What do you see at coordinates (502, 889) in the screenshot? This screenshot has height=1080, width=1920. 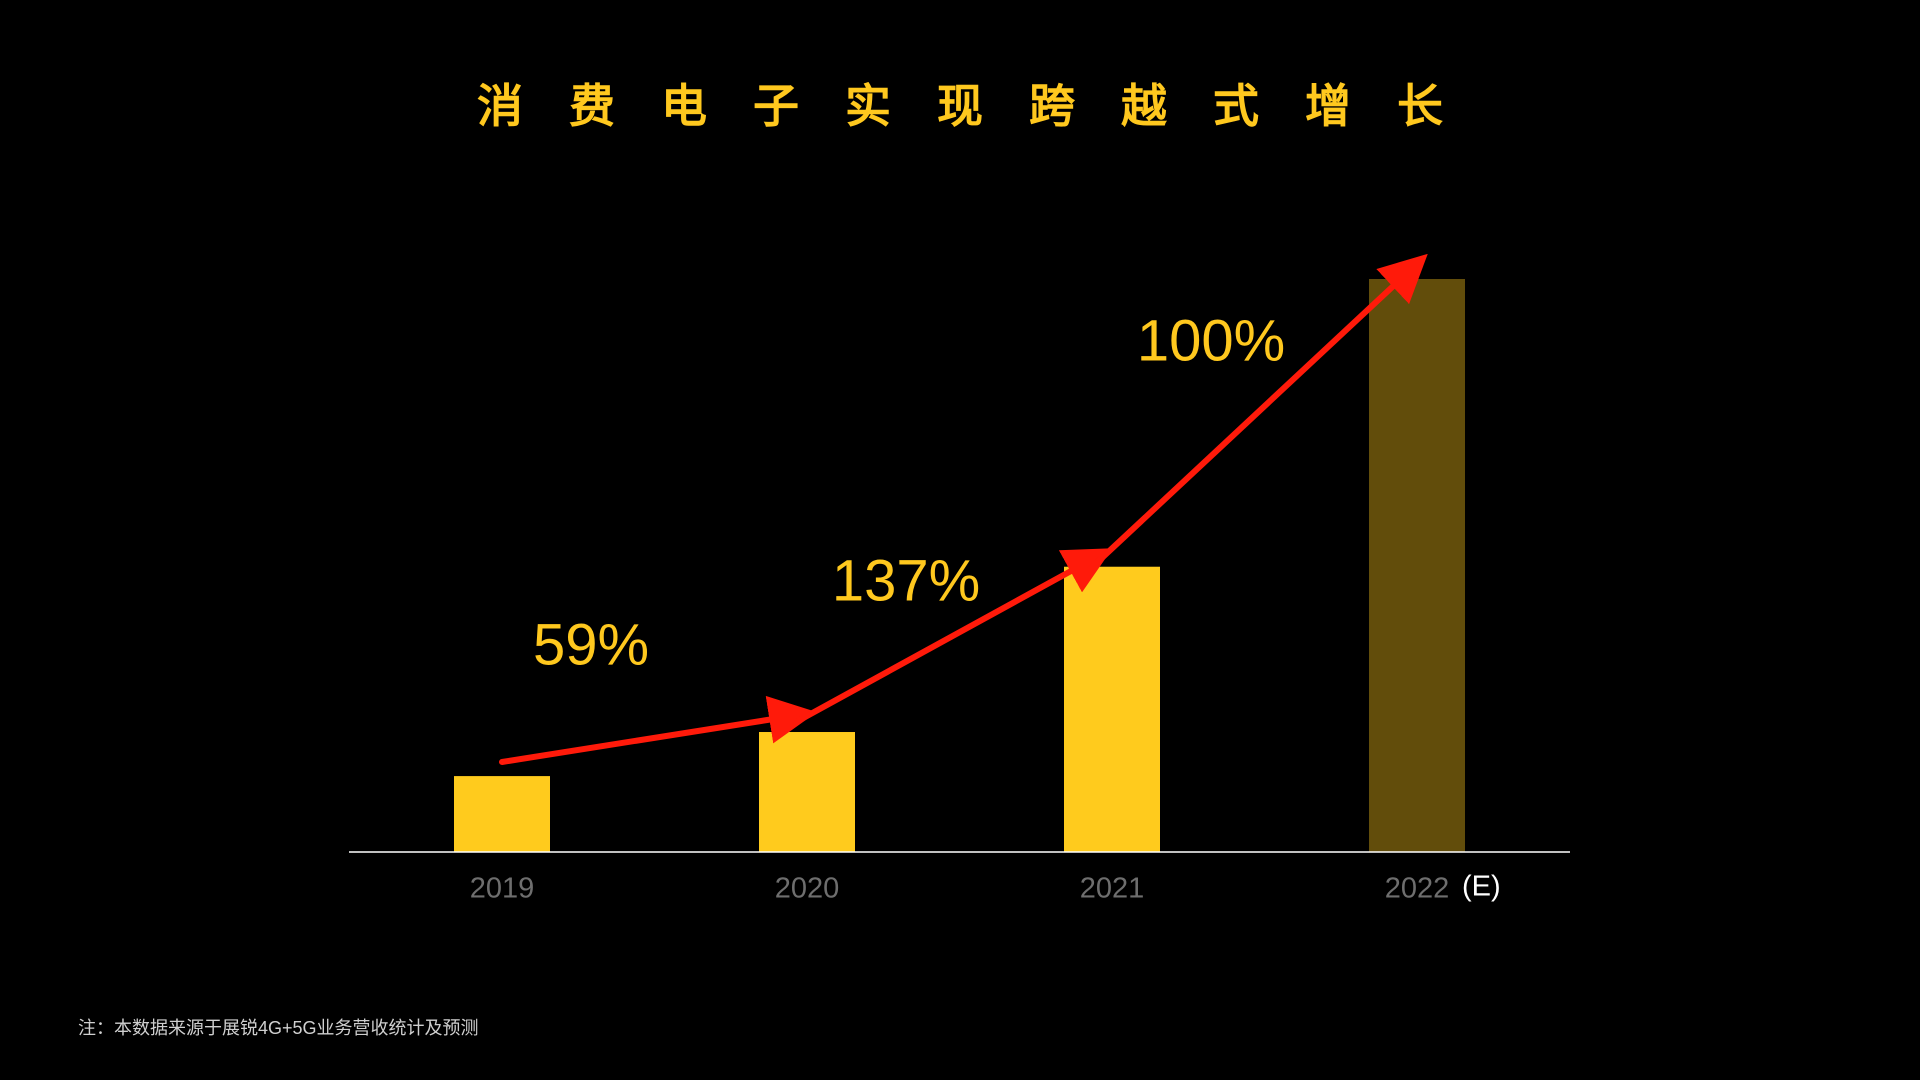 I see `x-tick-label: 2019` at bounding box center [502, 889].